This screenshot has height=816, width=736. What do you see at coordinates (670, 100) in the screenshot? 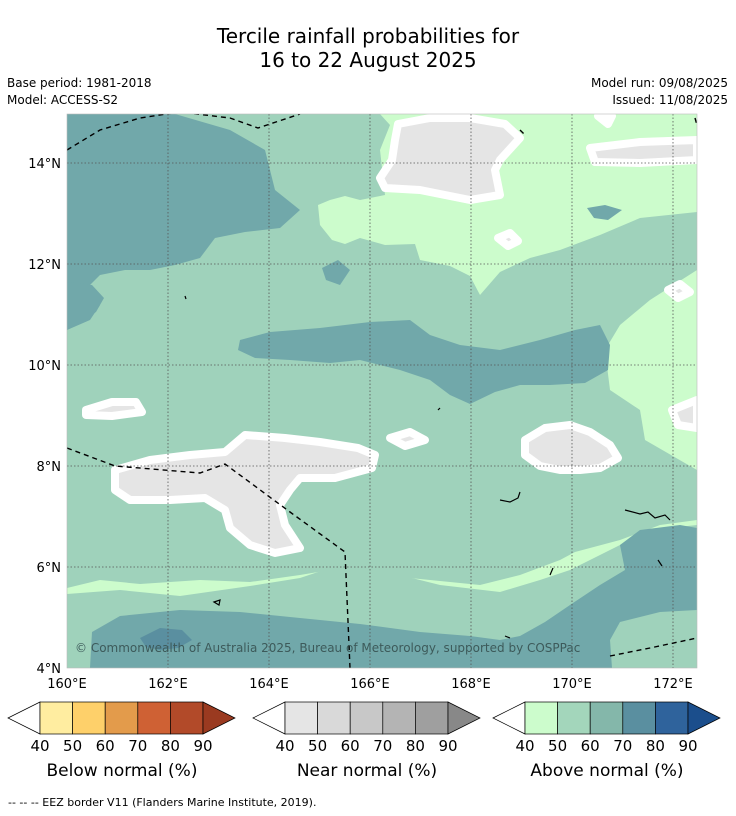
I see `issued-date: Issued: 11/08/2025` at bounding box center [670, 100].